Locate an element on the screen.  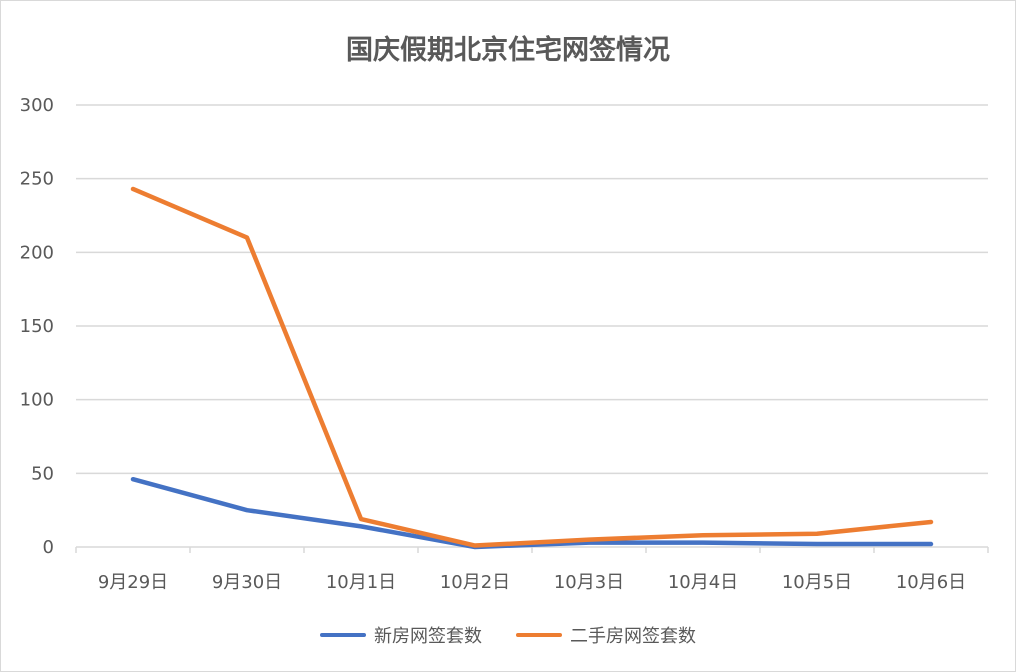
y-tick-label: 0 is located at coordinates (48, 547).